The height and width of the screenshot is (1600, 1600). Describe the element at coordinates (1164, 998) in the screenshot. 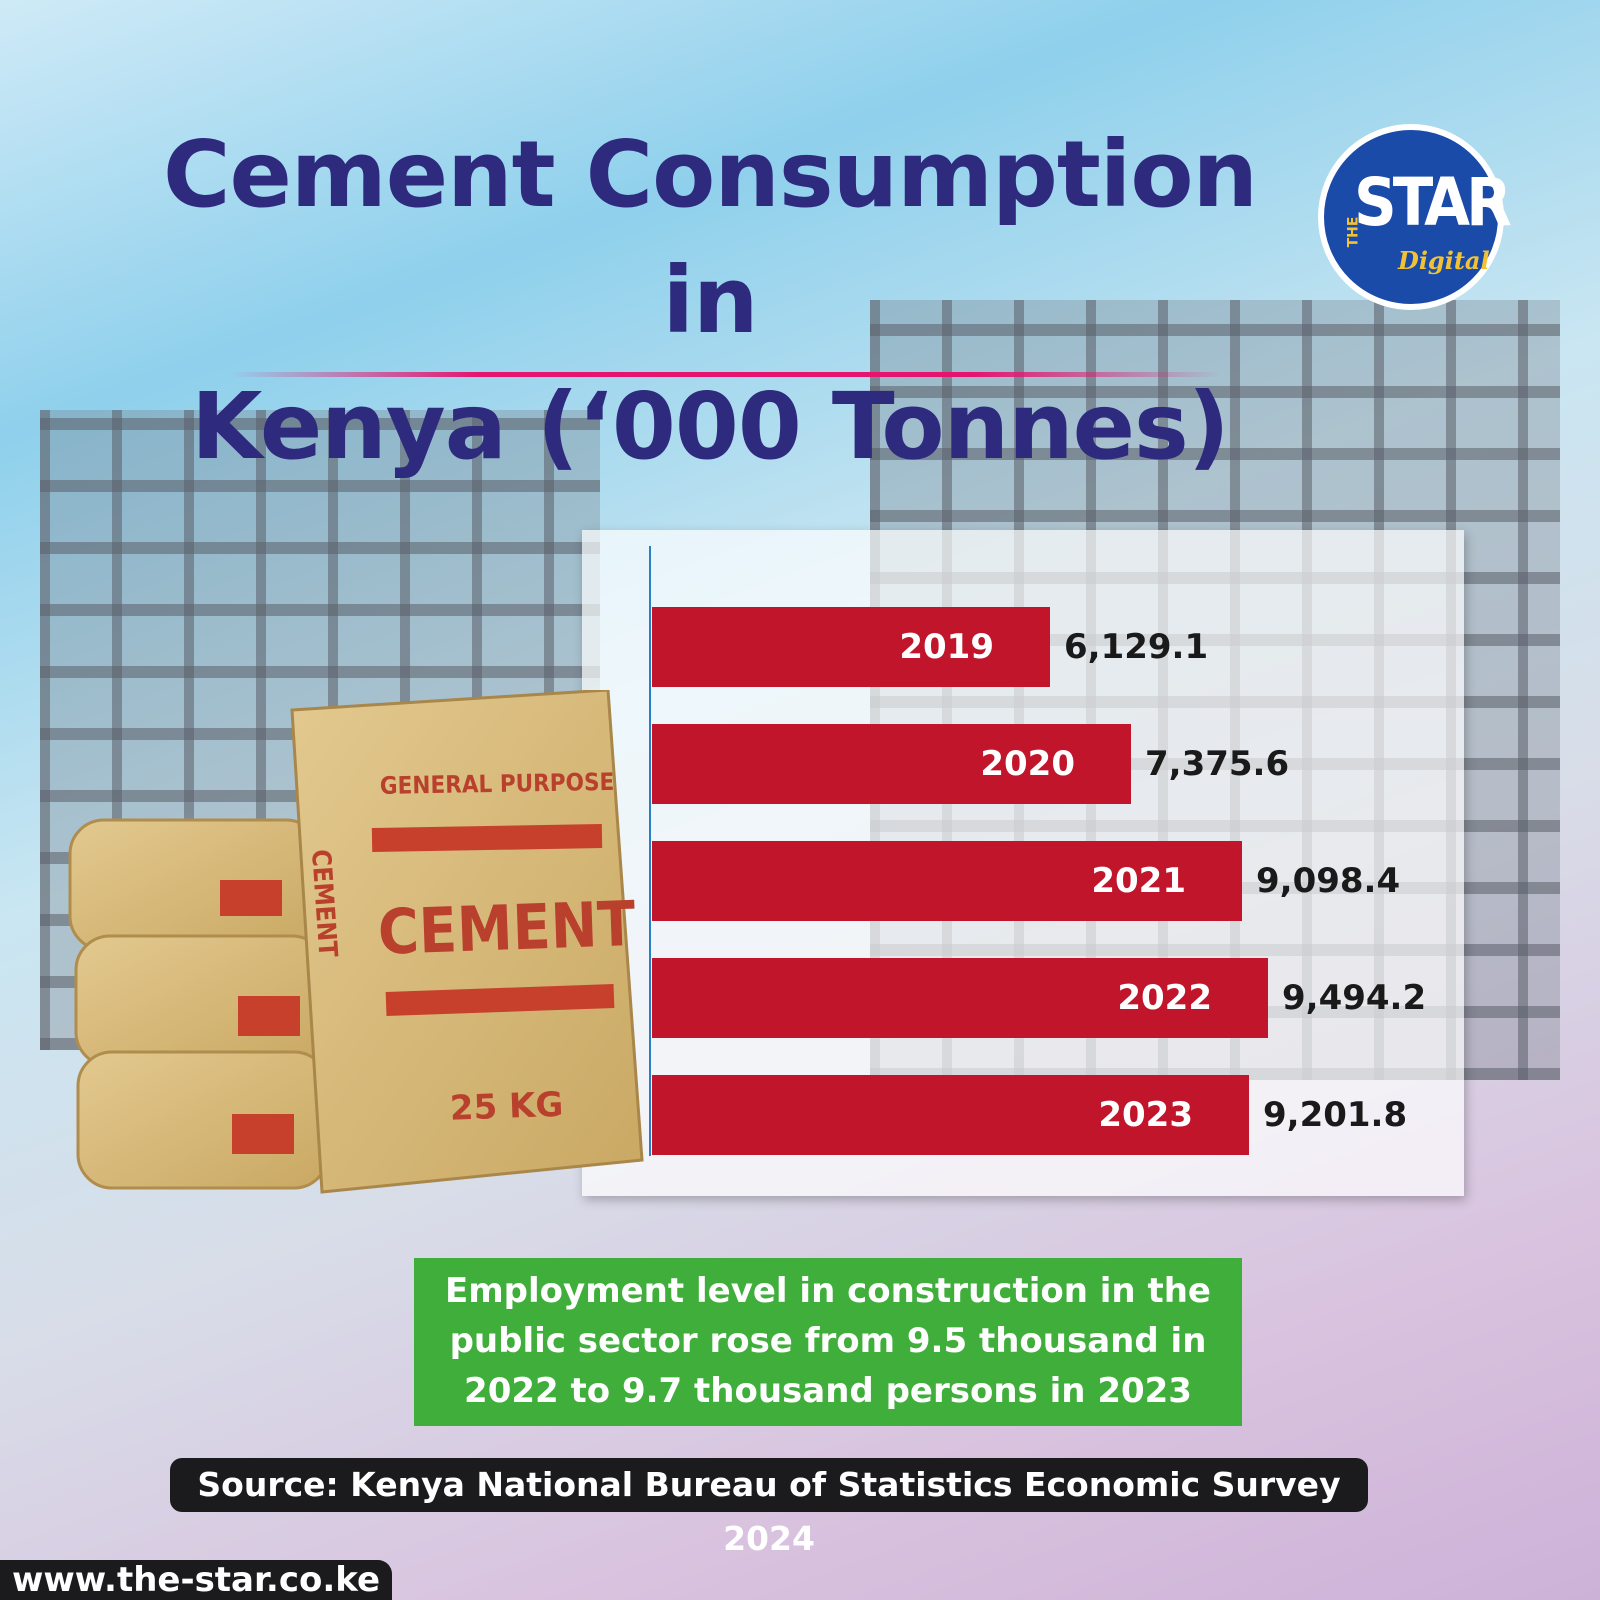

I see `bar-category-label-2022: 2022` at that location.